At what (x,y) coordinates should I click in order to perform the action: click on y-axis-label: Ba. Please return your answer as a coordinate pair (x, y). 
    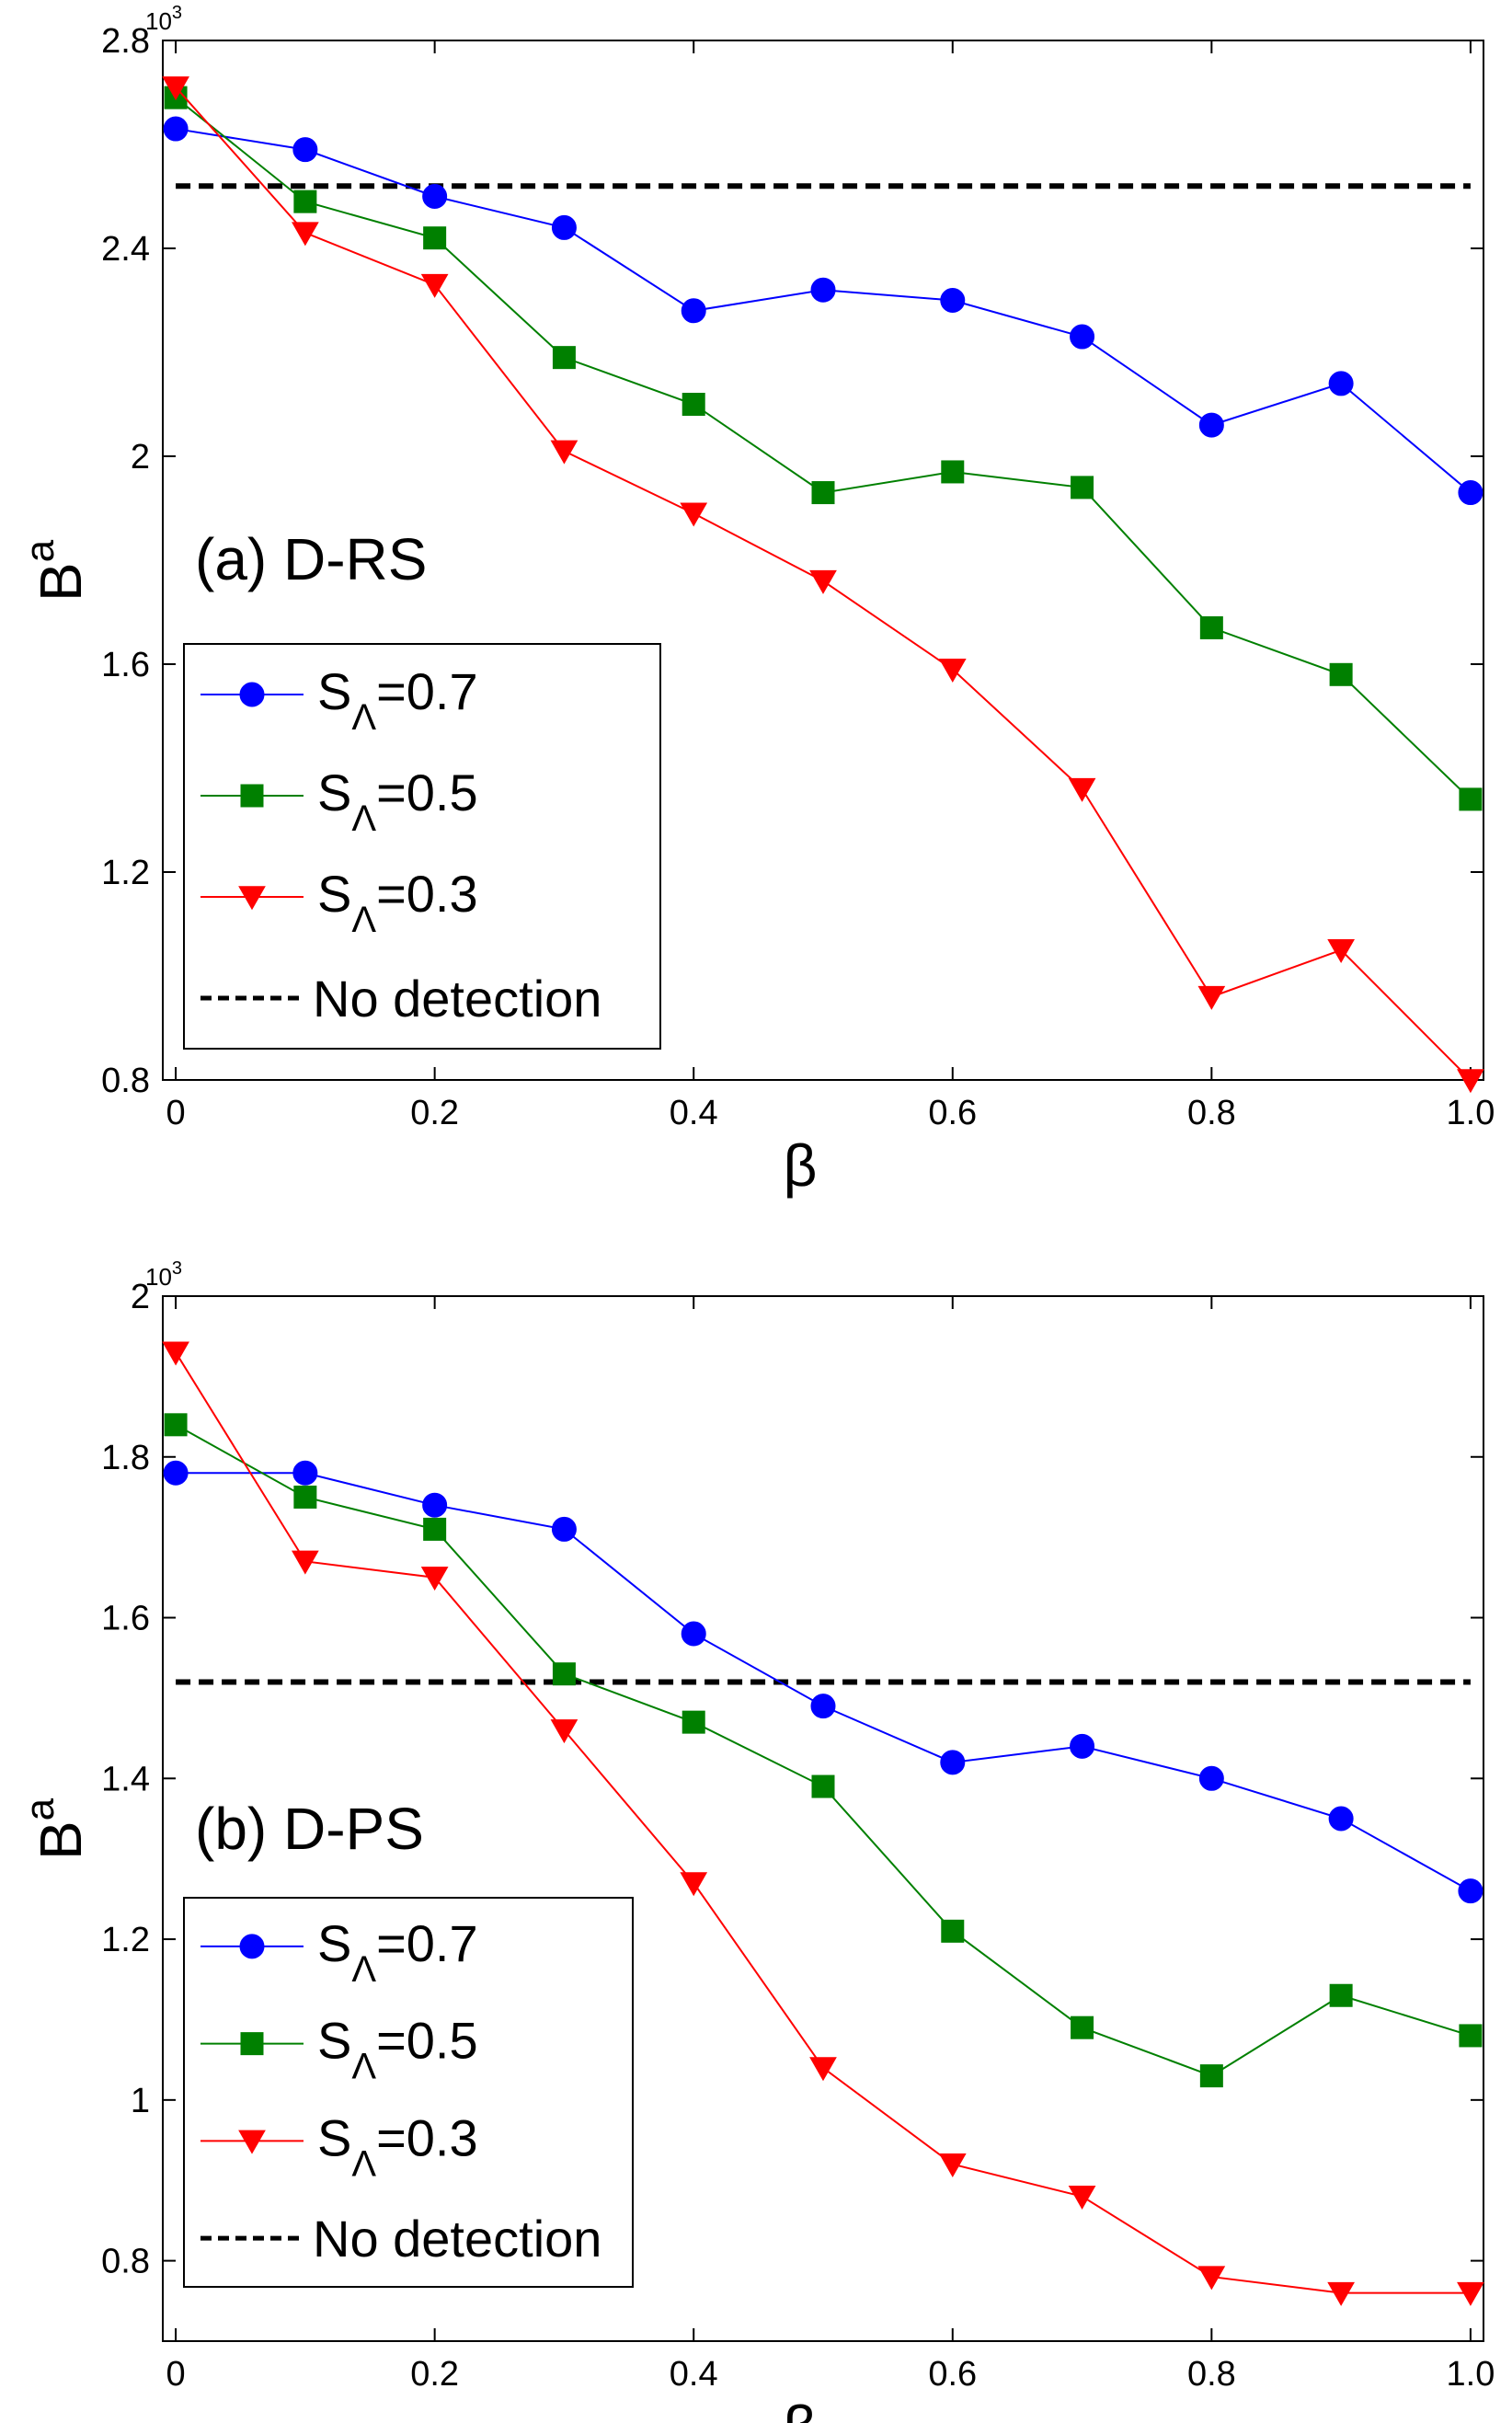
    Looking at the image, I should click on (55, 1828).